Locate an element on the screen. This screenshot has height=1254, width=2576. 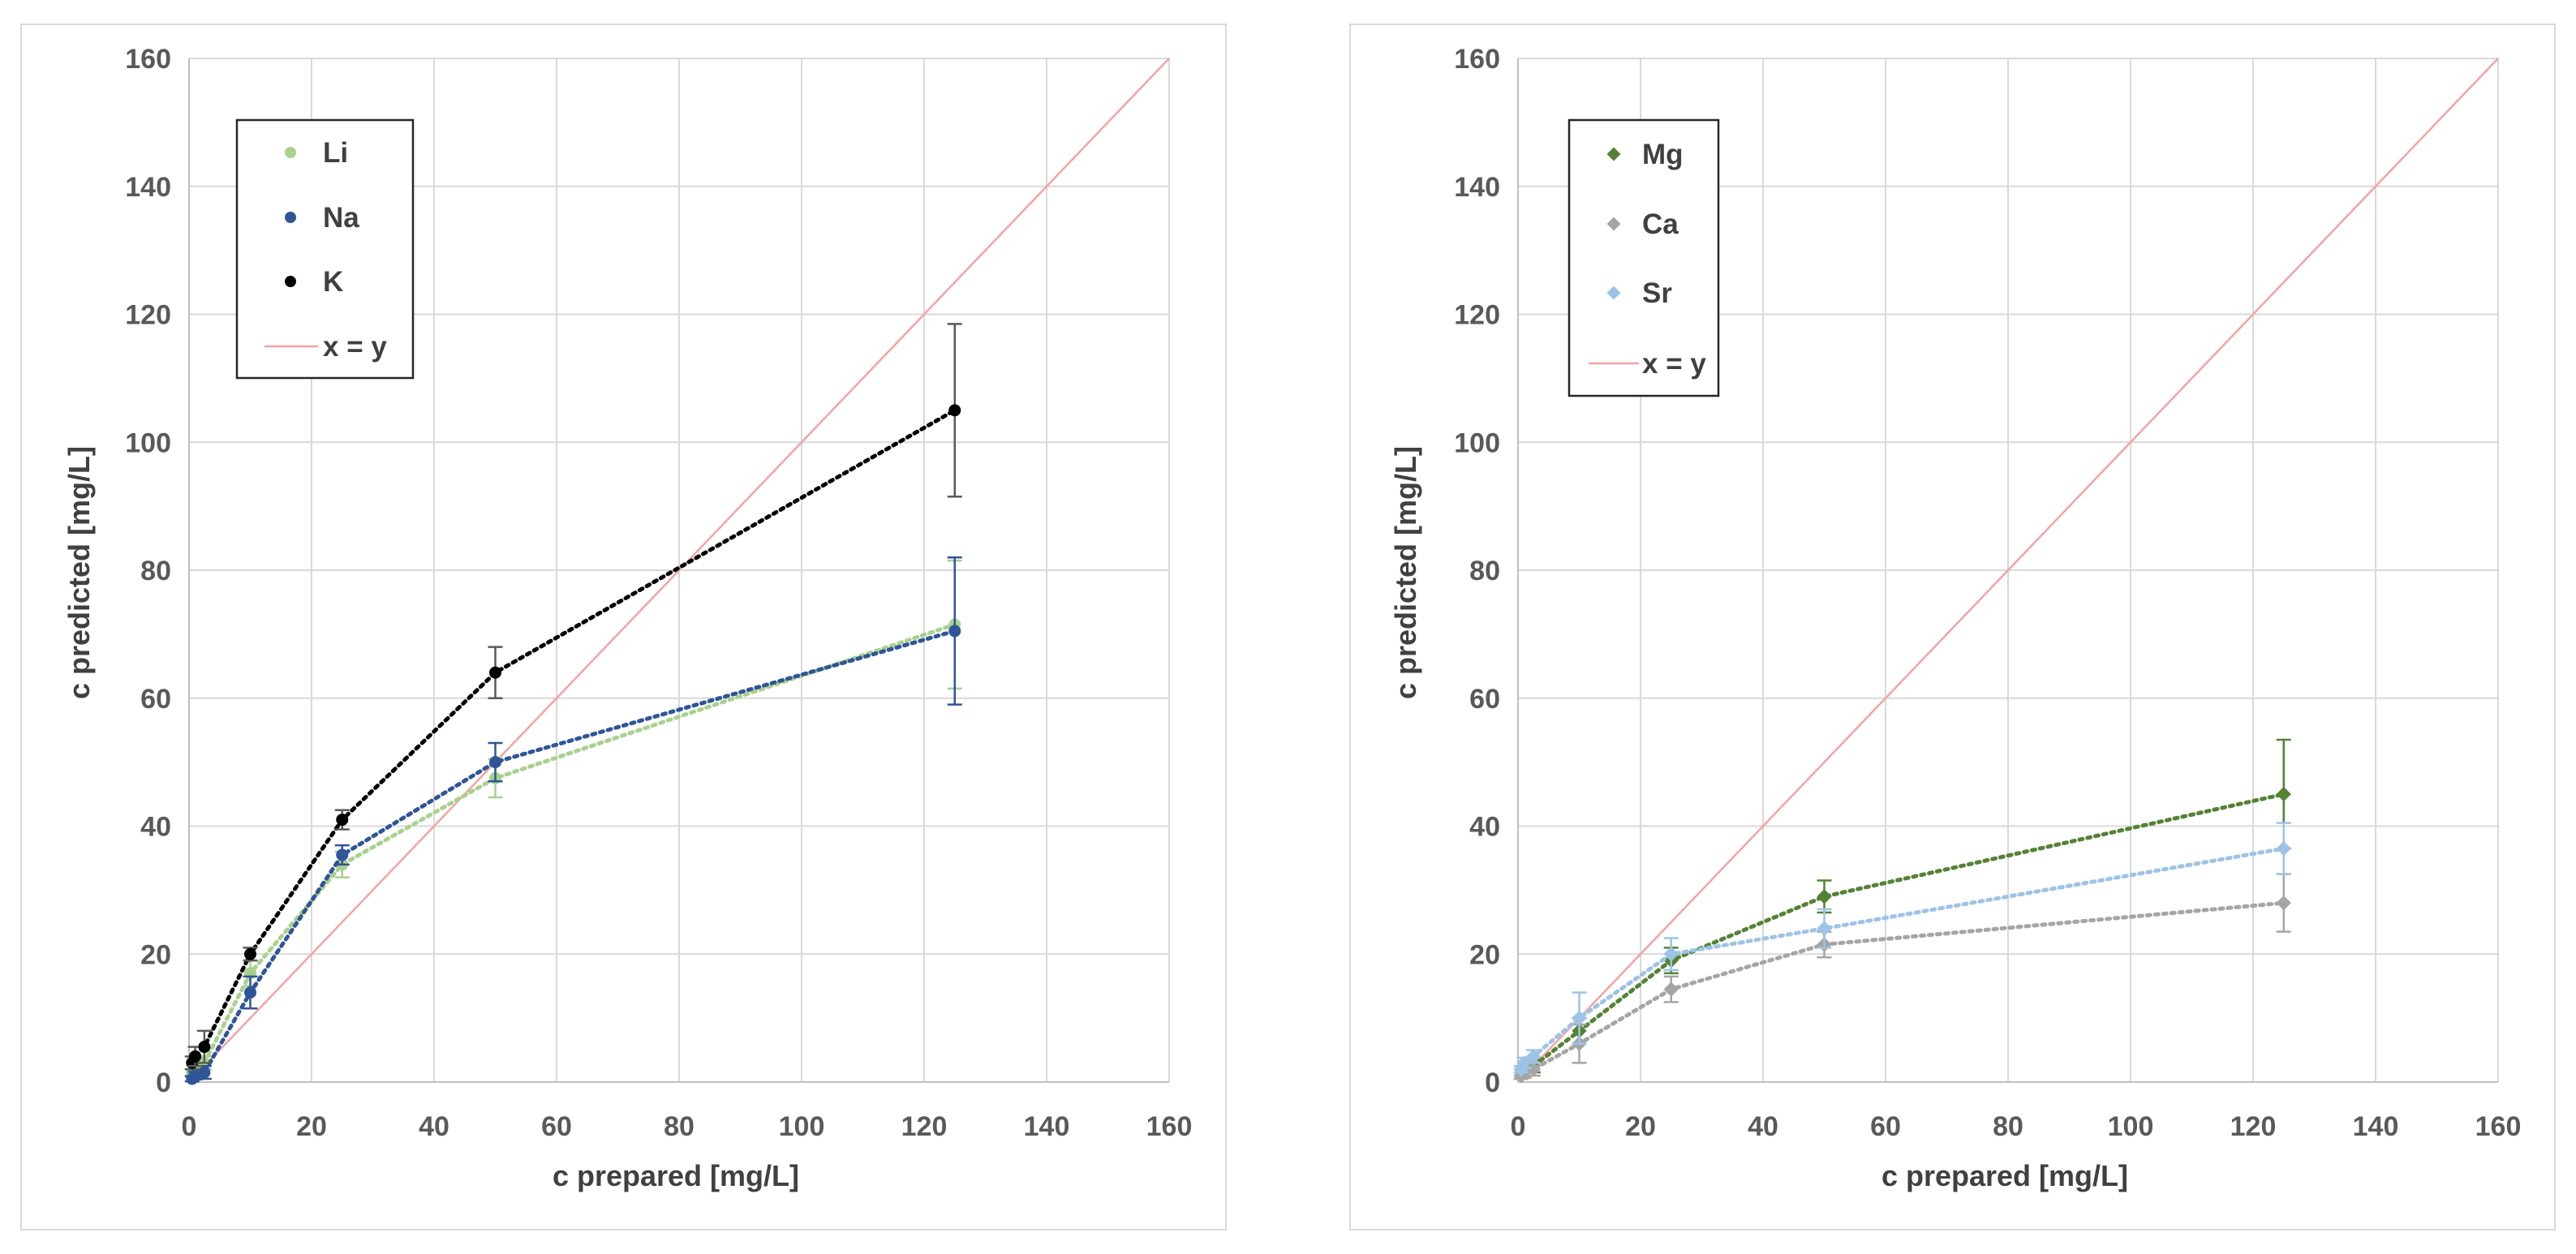
chart-left-x-axis-title: c prepared [mg/L] is located at coordinates (676, 1175).